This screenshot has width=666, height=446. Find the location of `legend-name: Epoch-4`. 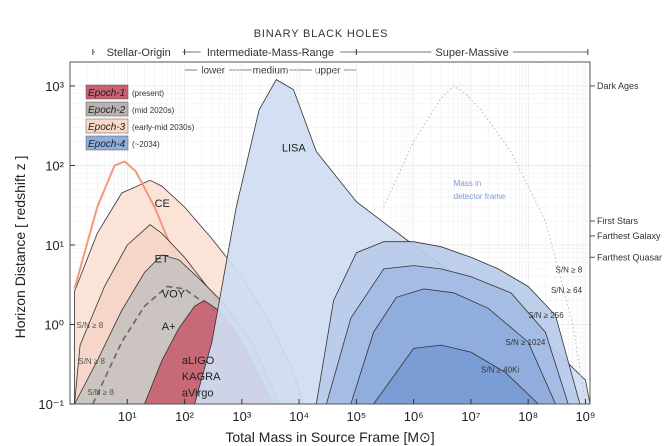

legend-name: Epoch-4 is located at coordinates (107, 144).